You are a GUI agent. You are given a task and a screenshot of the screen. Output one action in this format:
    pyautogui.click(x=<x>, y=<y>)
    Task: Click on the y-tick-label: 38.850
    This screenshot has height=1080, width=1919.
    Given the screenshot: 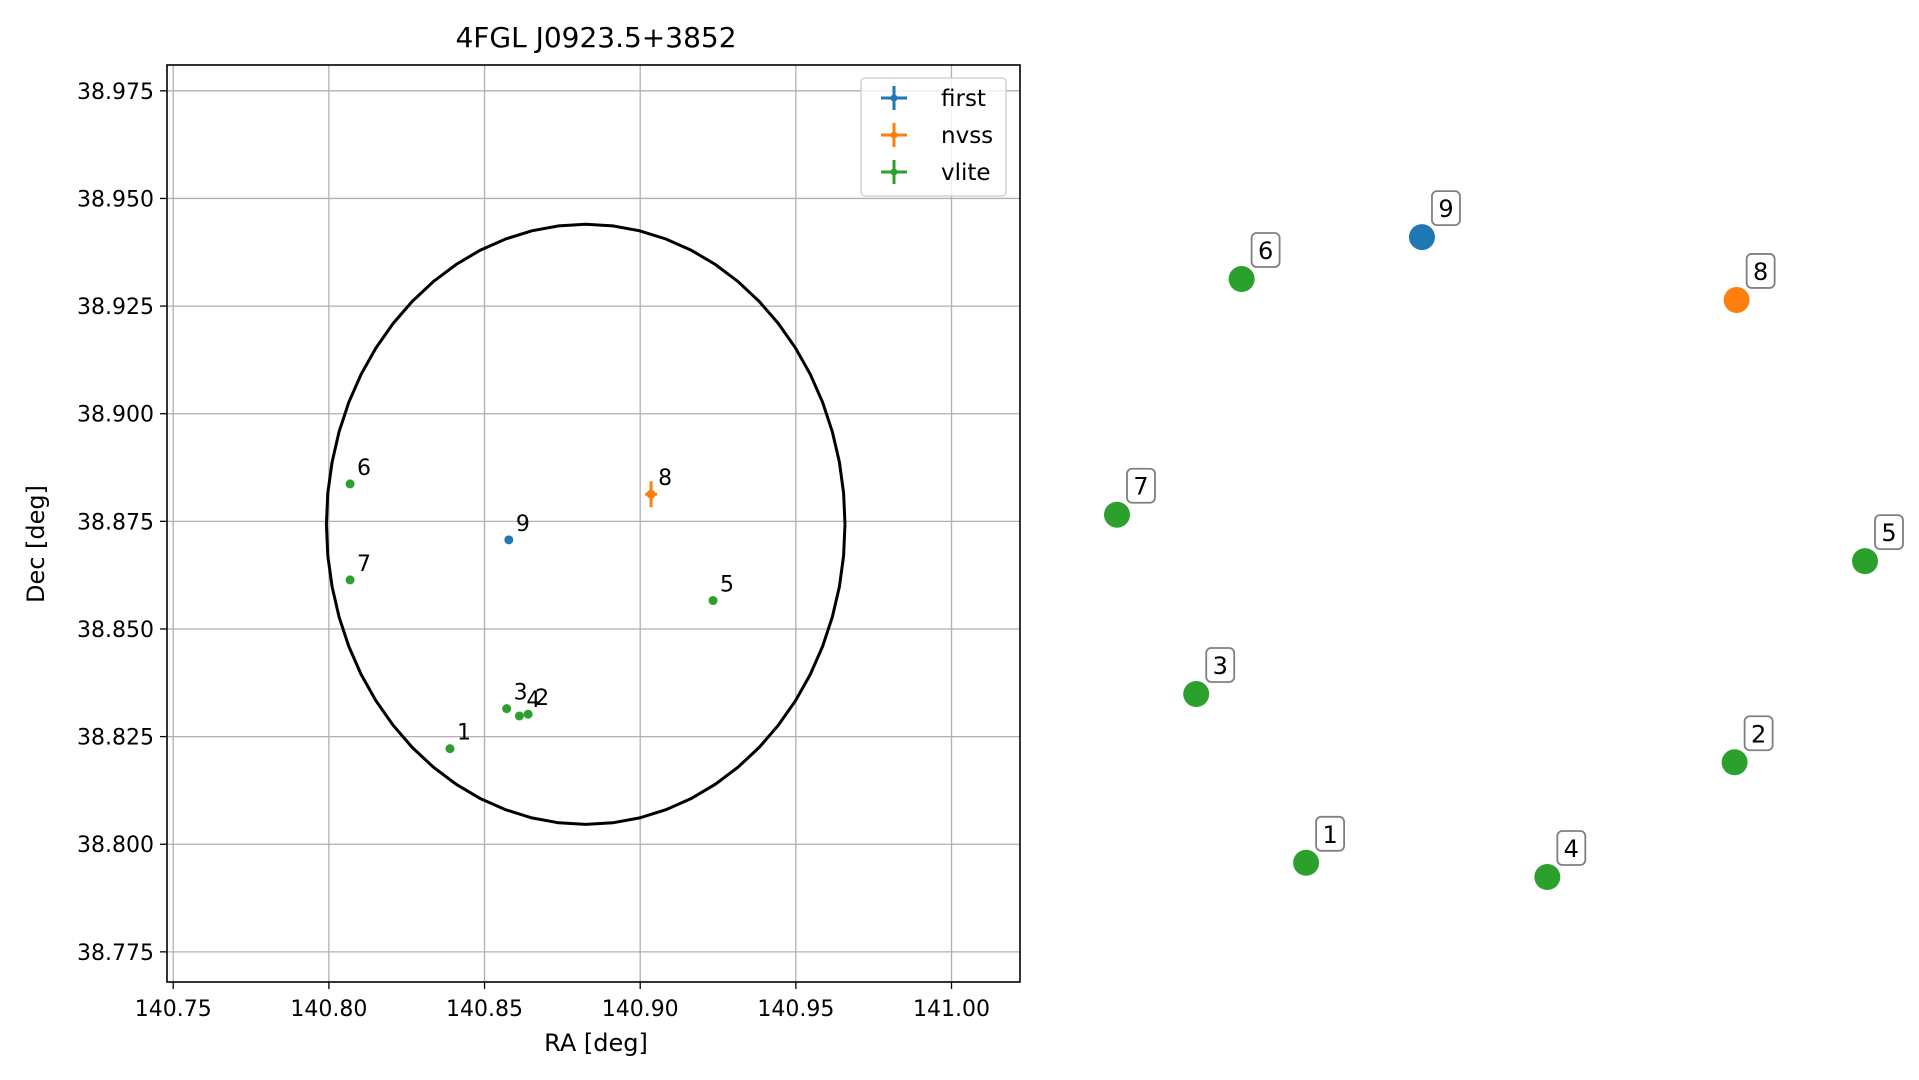 What is the action you would take?
    pyautogui.click(x=115, y=630)
    